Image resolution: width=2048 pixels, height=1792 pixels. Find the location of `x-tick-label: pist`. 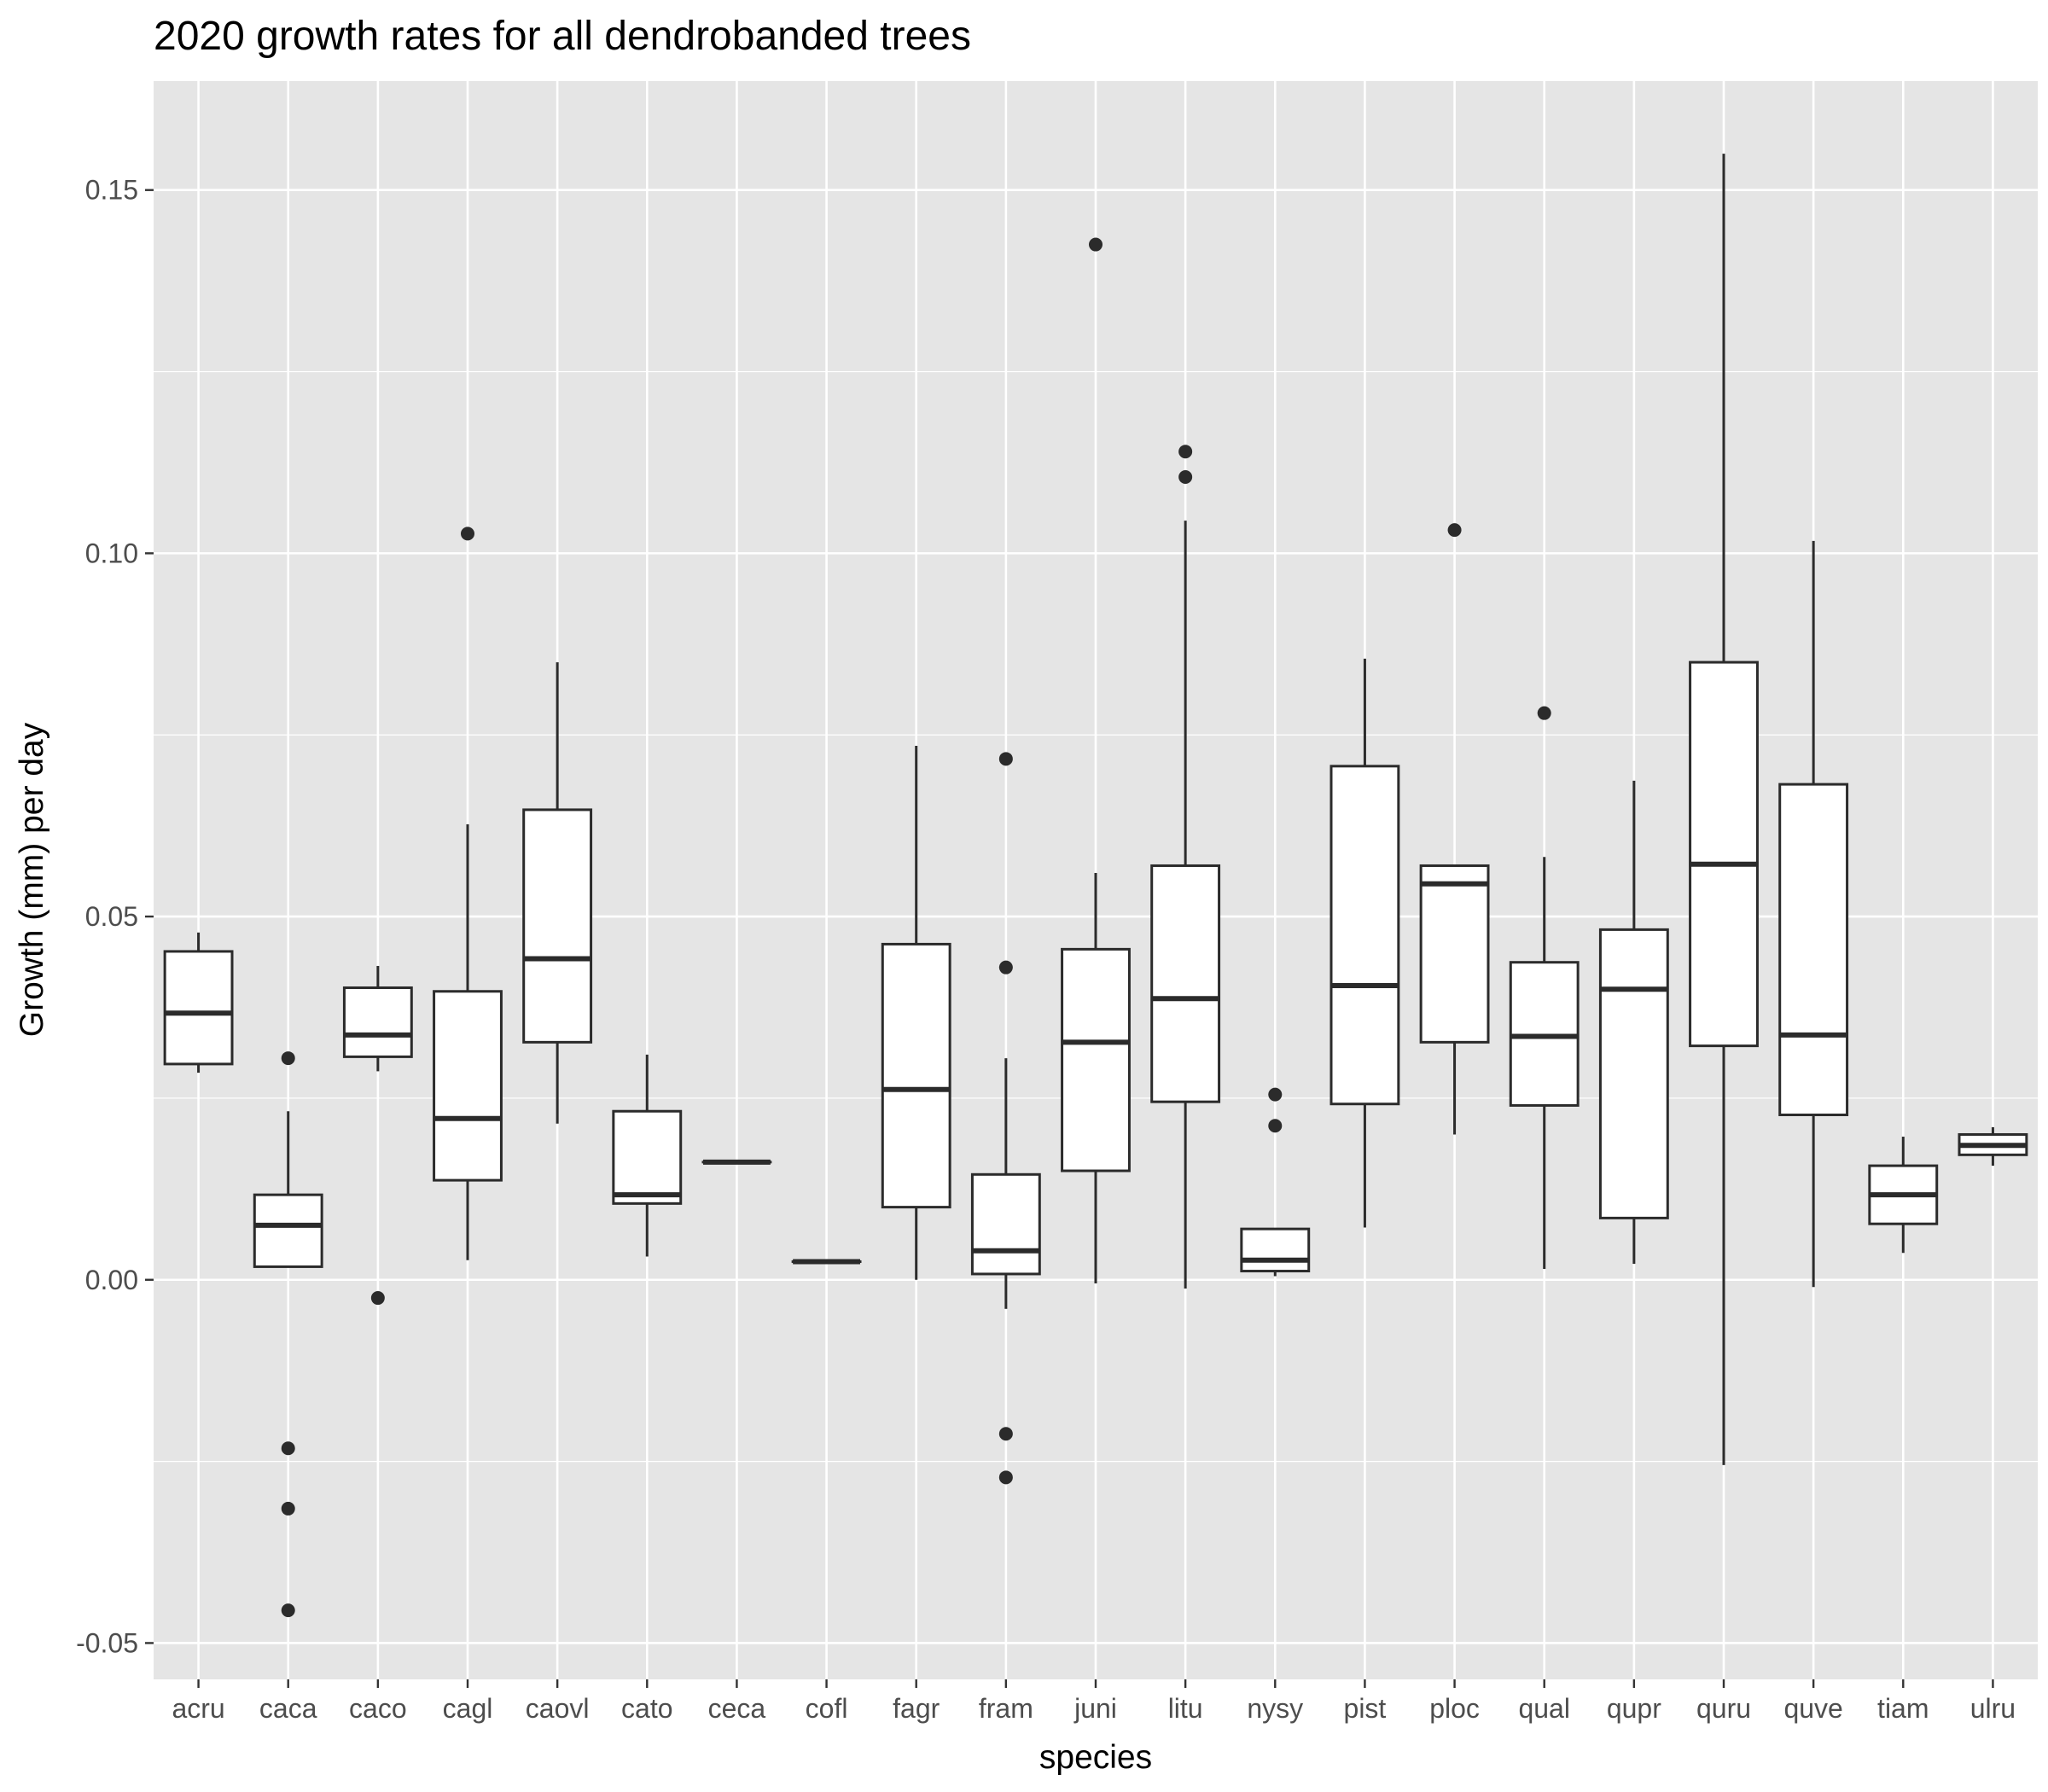

x-tick-label: pist is located at coordinates (1365, 1708).